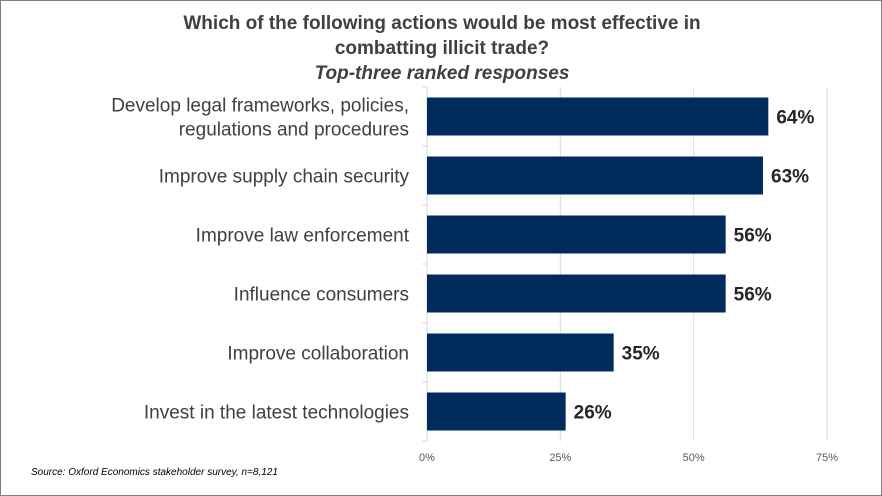 The image size is (882, 496). What do you see at coordinates (442, 48) in the screenshot?
I see `chart-title-line-2: combatting illicit trade?` at bounding box center [442, 48].